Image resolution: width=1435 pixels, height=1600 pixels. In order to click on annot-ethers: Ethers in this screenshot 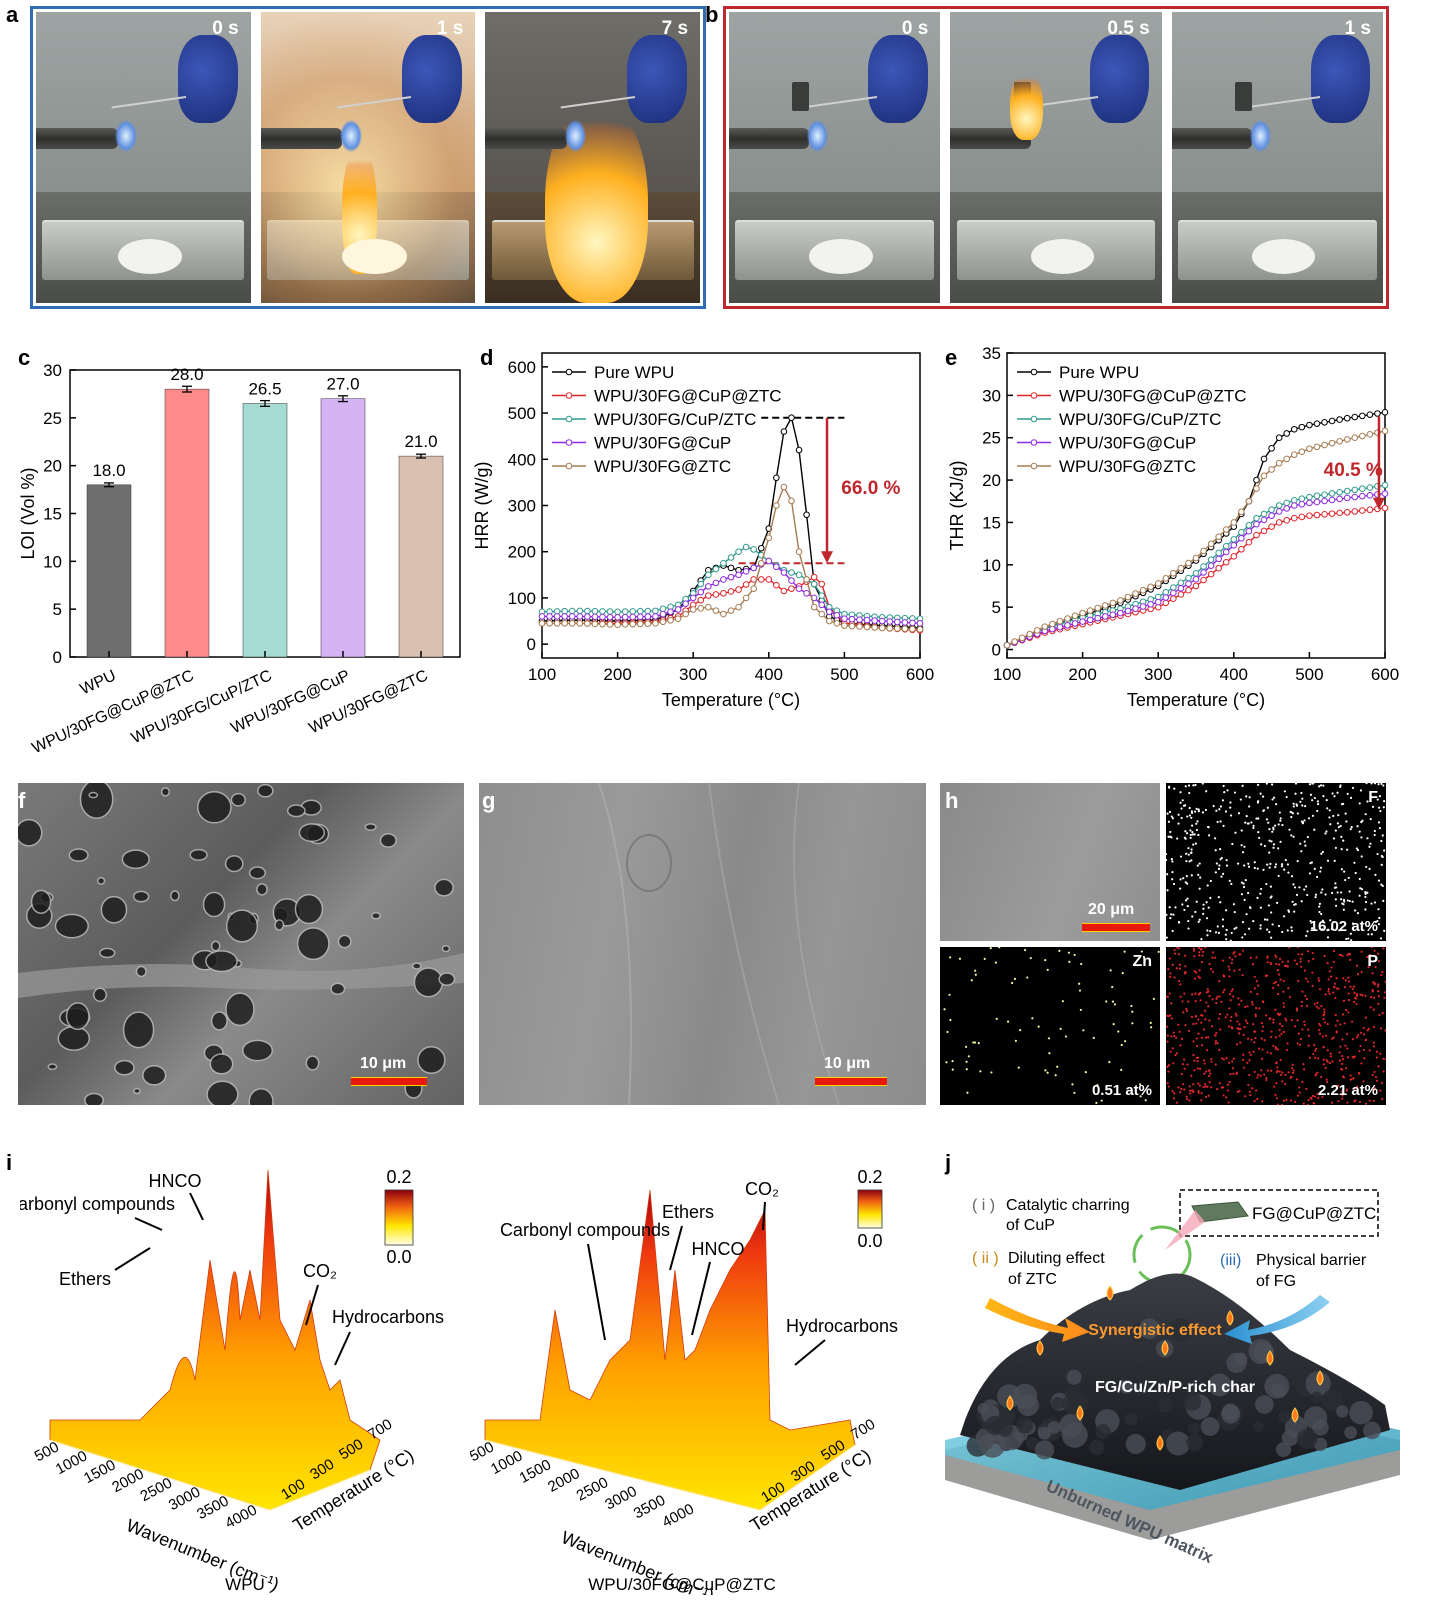, I will do `click(688, 1212)`.